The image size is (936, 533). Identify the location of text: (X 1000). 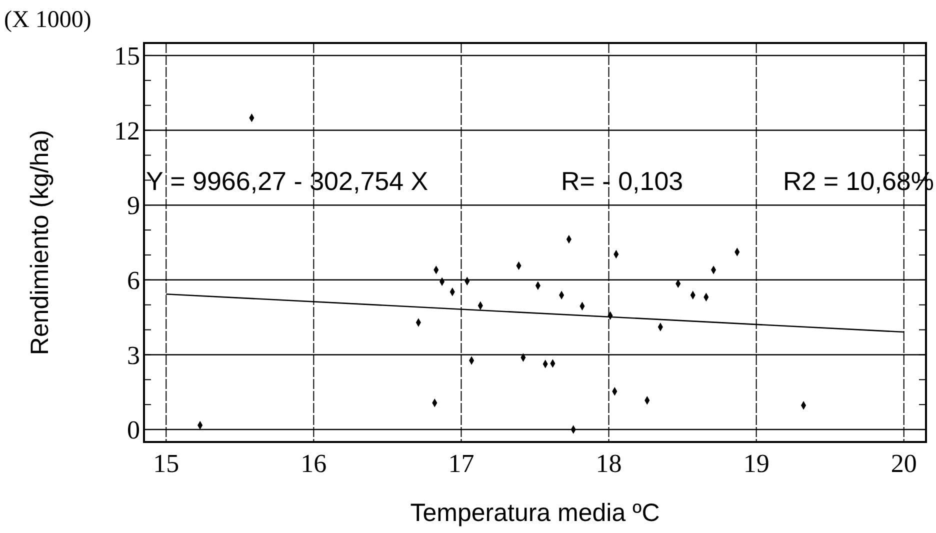
(48, 20).